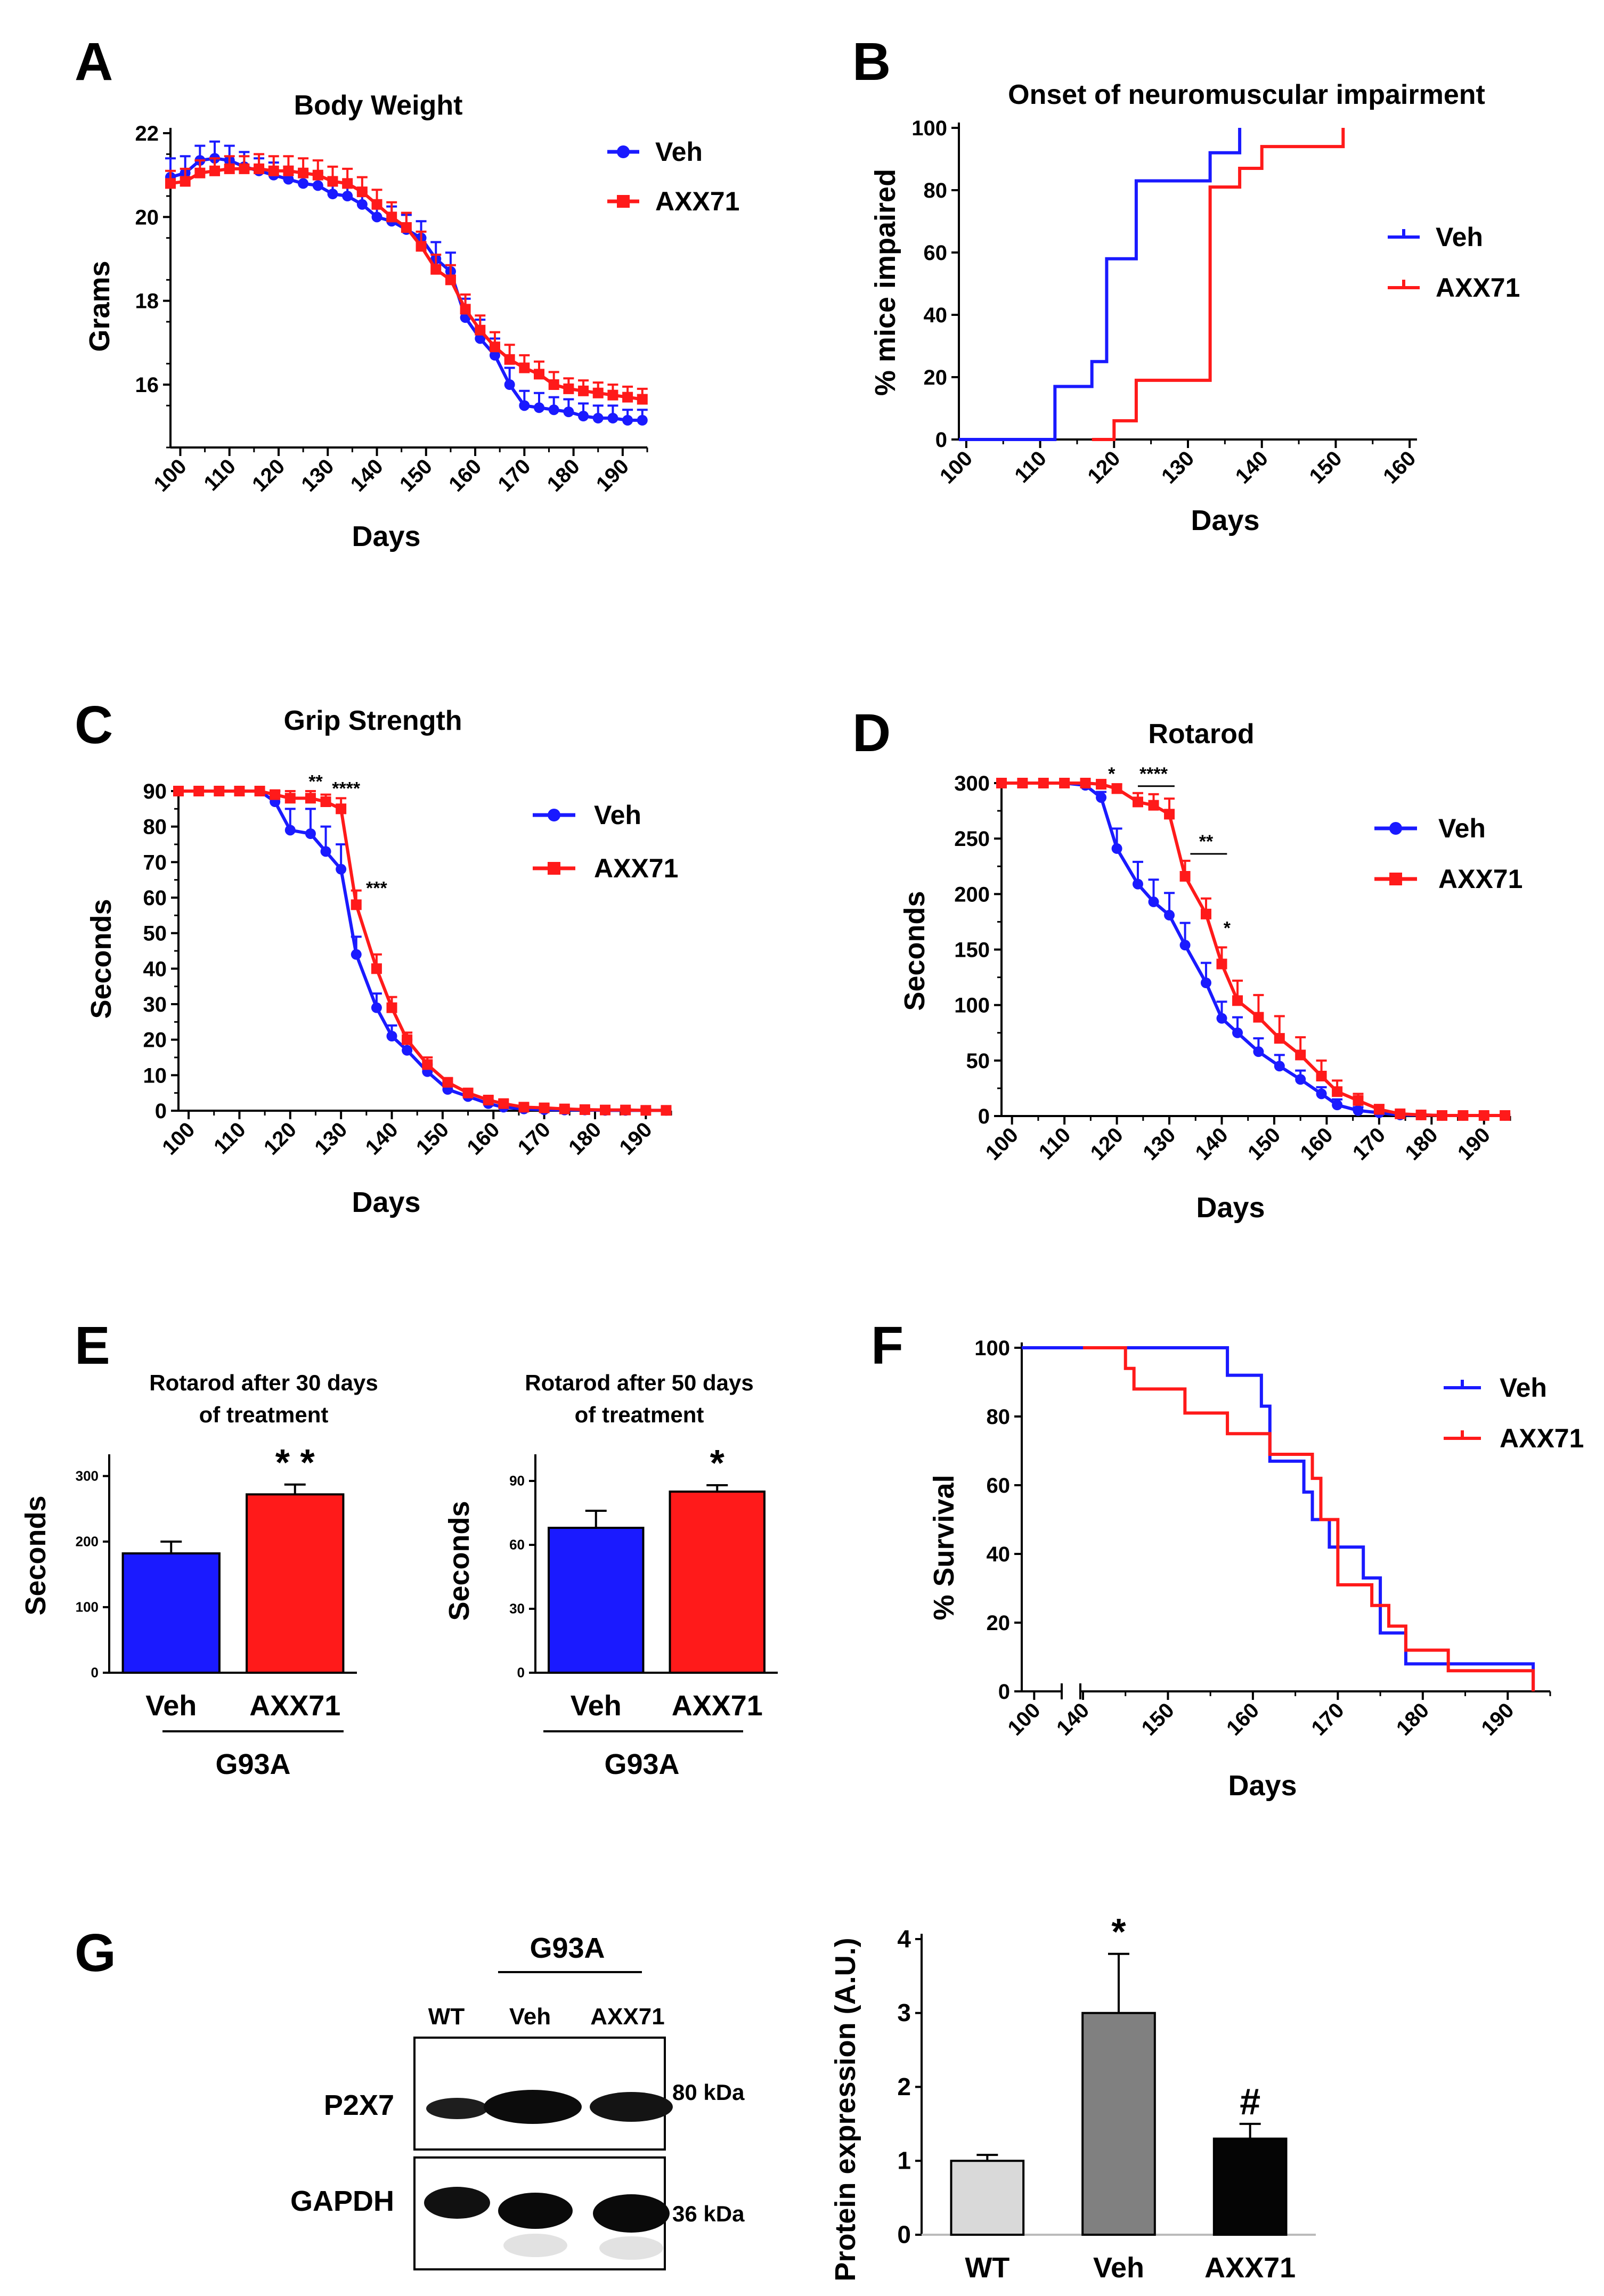 The width and height of the screenshot is (1604, 2296). What do you see at coordinates (378, 105) in the screenshot?
I see `panel-a-title: Body Weight` at bounding box center [378, 105].